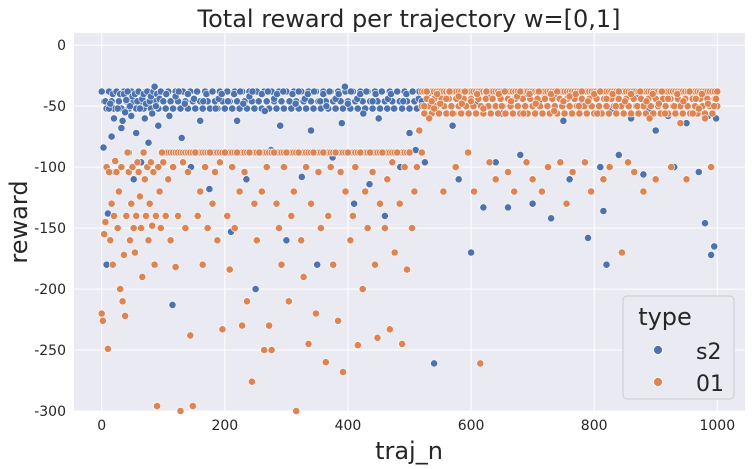  I want to click on legend-box, so click(678, 347).